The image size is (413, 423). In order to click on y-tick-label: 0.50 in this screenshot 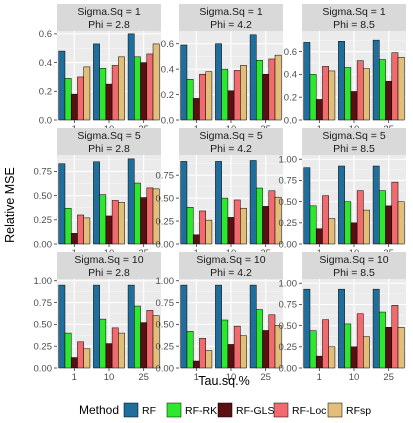, I will do `click(165, 198)`.